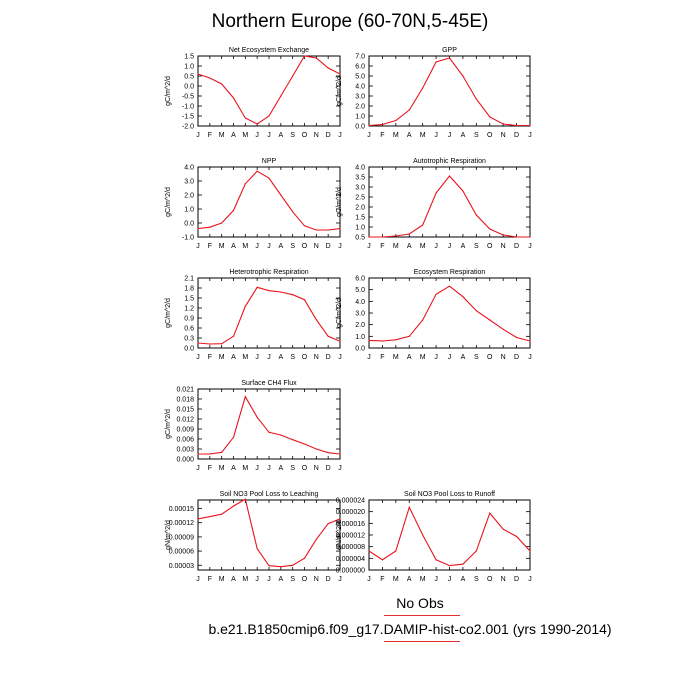 Image resolution: width=700 pixels, height=700 pixels. I want to click on chart-title: Net Ecosystem Exchange, so click(269, 50).